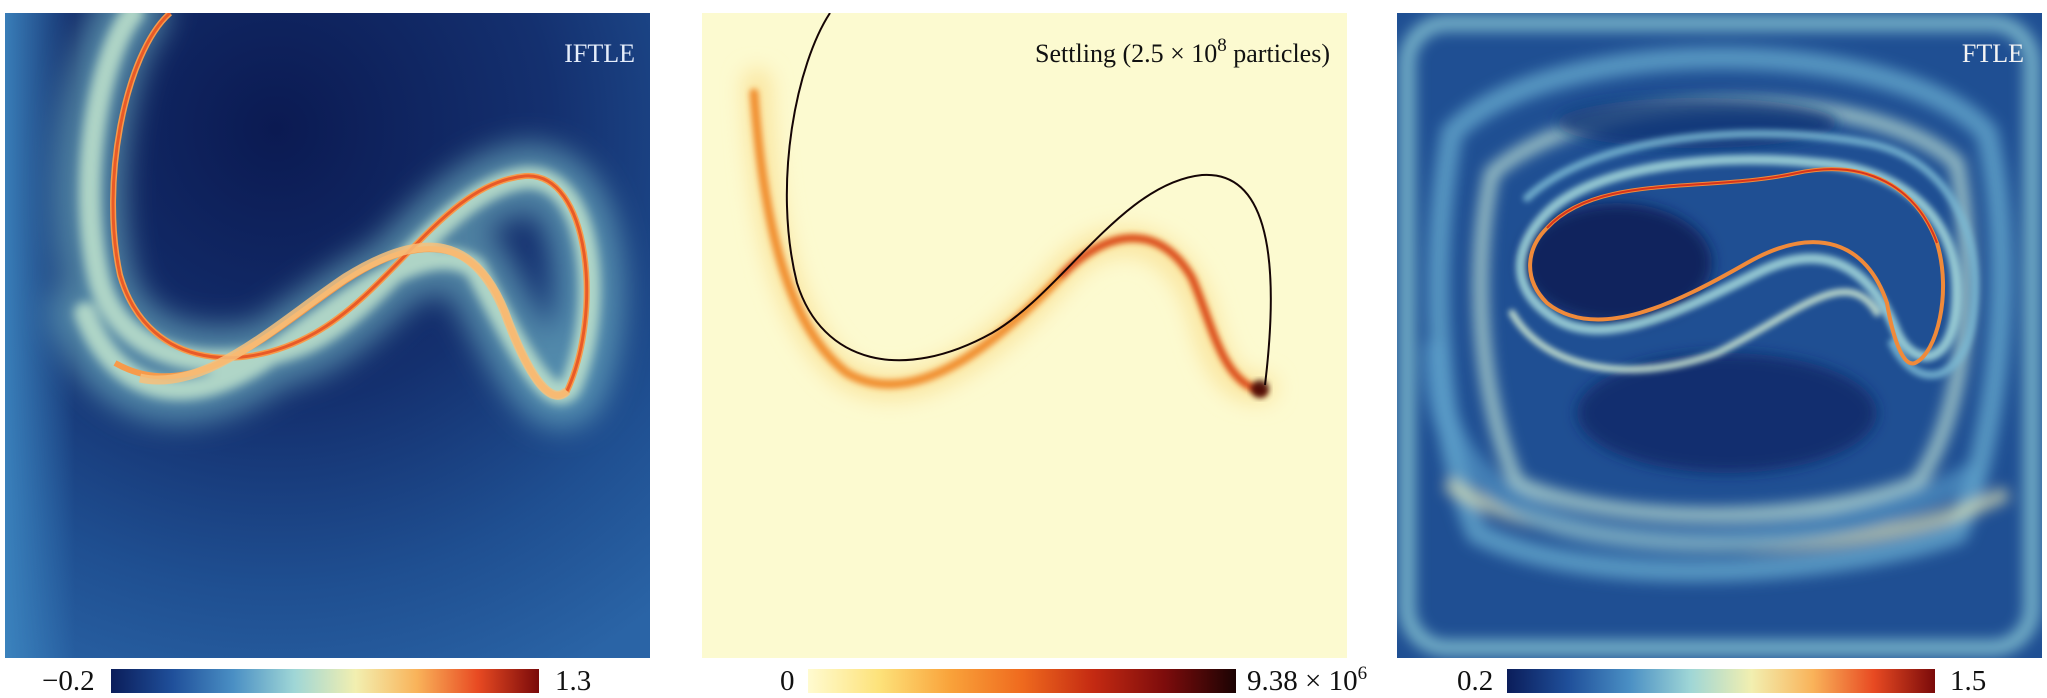 This screenshot has height=698, width=2047. I want to click on panel-title: Settling (2.5 × 108 particles), so click(1182, 52).